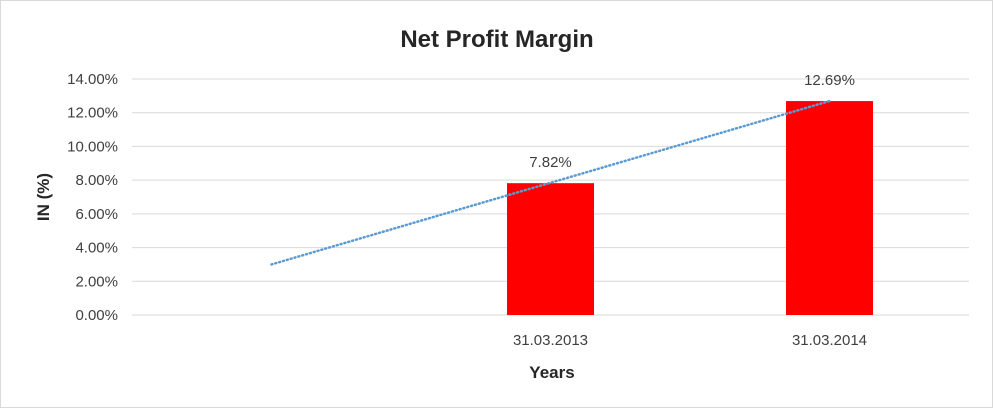 The image size is (993, 409). I want to click on x-tick-label: 31.03.2013, so click(550, 340).